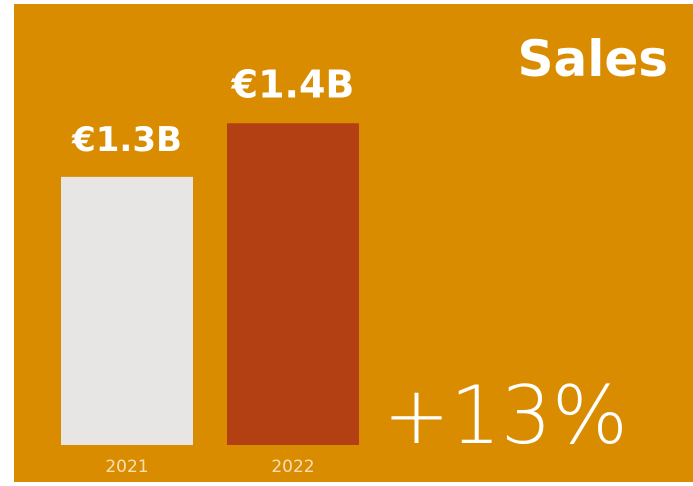 The height and width of the screenshot is (486, 693). I want to click on value-label: €1.3B, so click(126, 140).